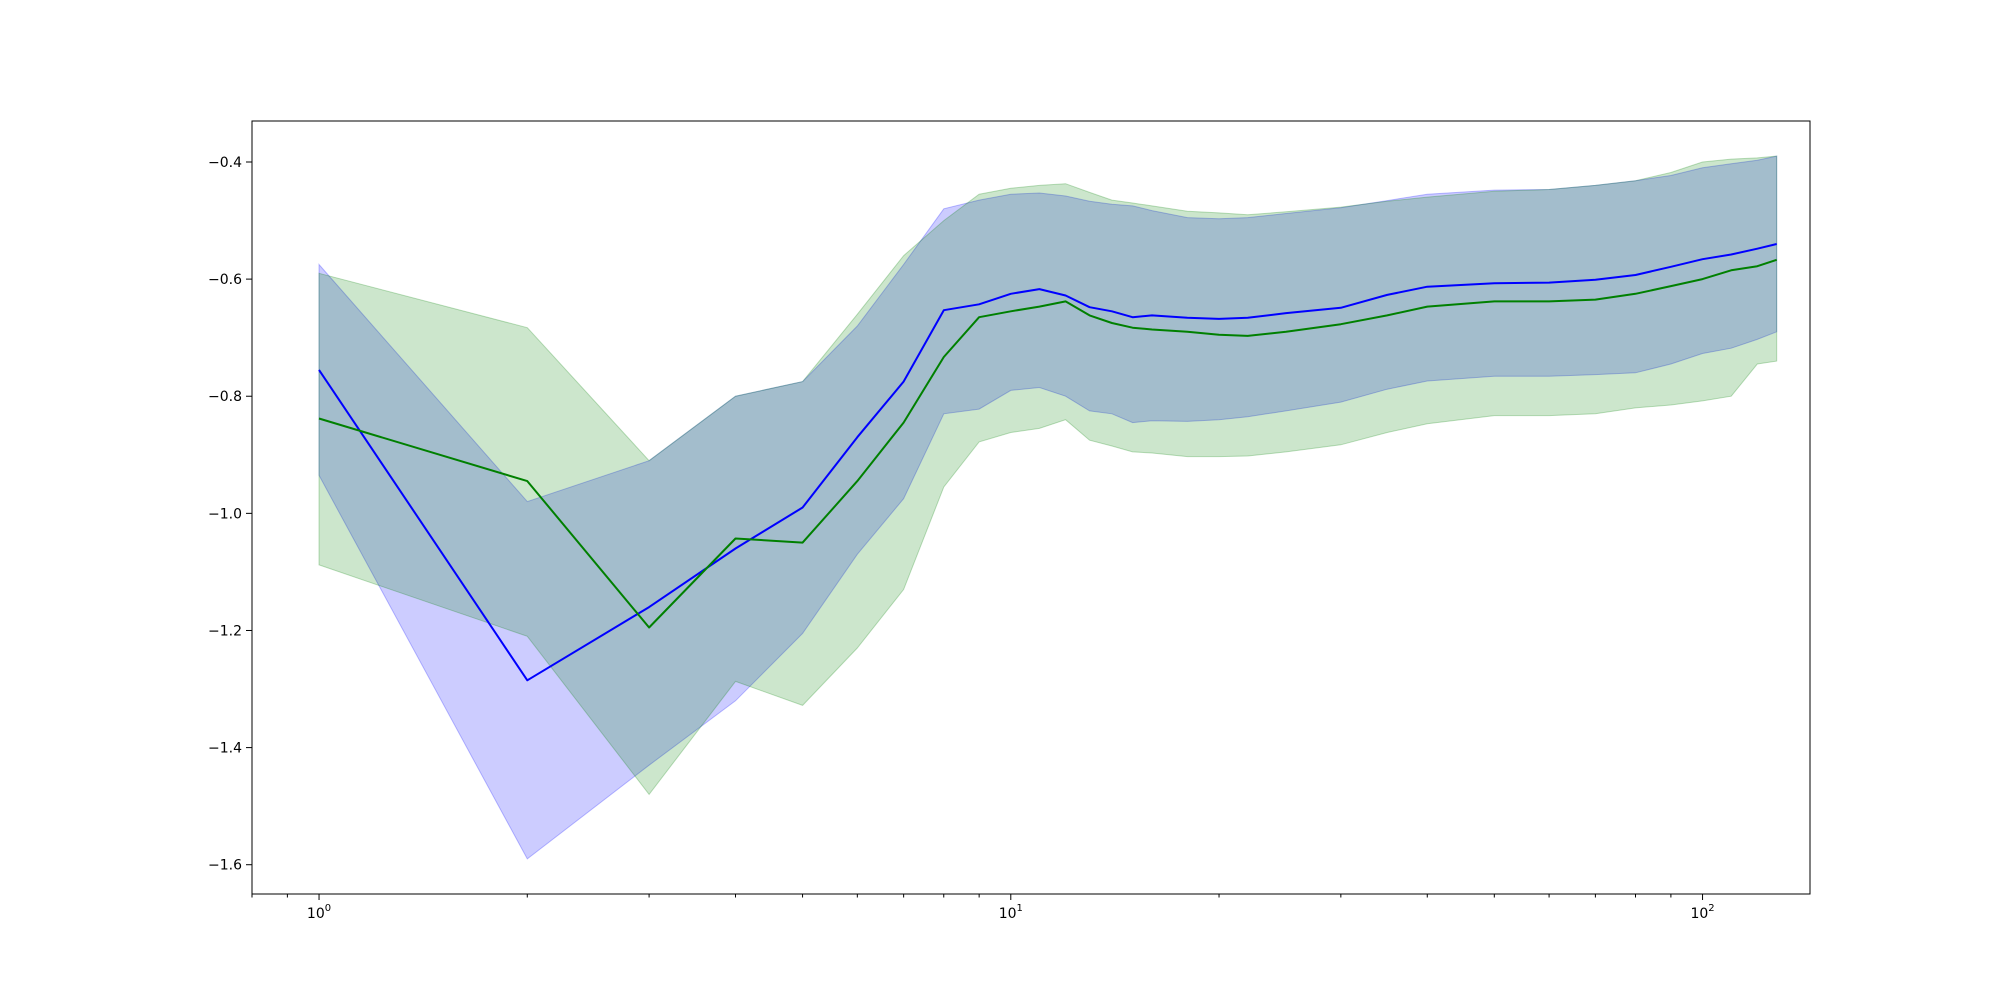  What do you see at coordinates (225, 514) in the screenshot?
I see `y-tick-label: −1.0` at bounding box center [225, 514].